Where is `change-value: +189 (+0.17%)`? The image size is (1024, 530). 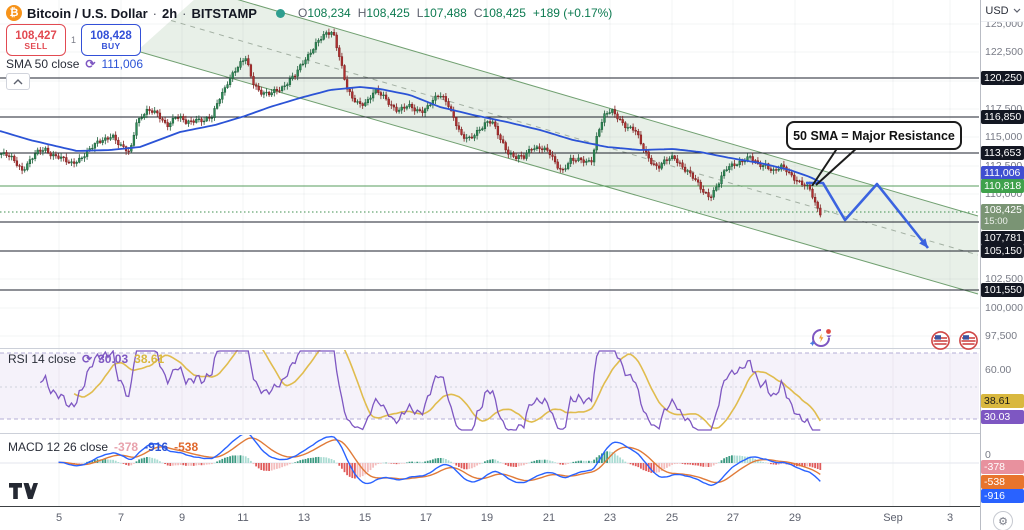
change-value: +189 (+0.17%) is located at coordinates (572, 13).